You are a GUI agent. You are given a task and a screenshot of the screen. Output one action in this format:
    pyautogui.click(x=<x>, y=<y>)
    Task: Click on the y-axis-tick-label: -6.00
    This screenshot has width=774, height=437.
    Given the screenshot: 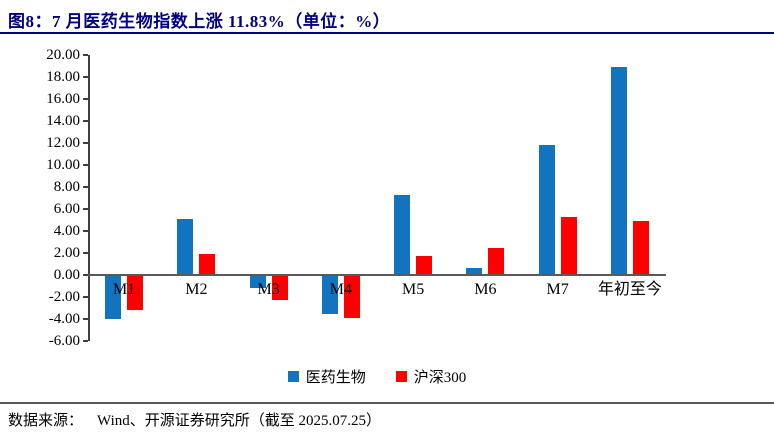 What is the action you would take?
    pyautogui.click(x=64, y=341)
    